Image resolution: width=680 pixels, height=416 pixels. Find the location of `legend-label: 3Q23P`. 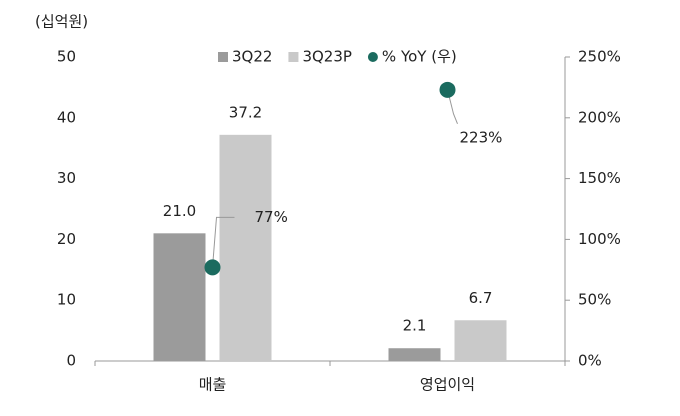

legend-label: 3Q23P is located at coordinates (326, 57).